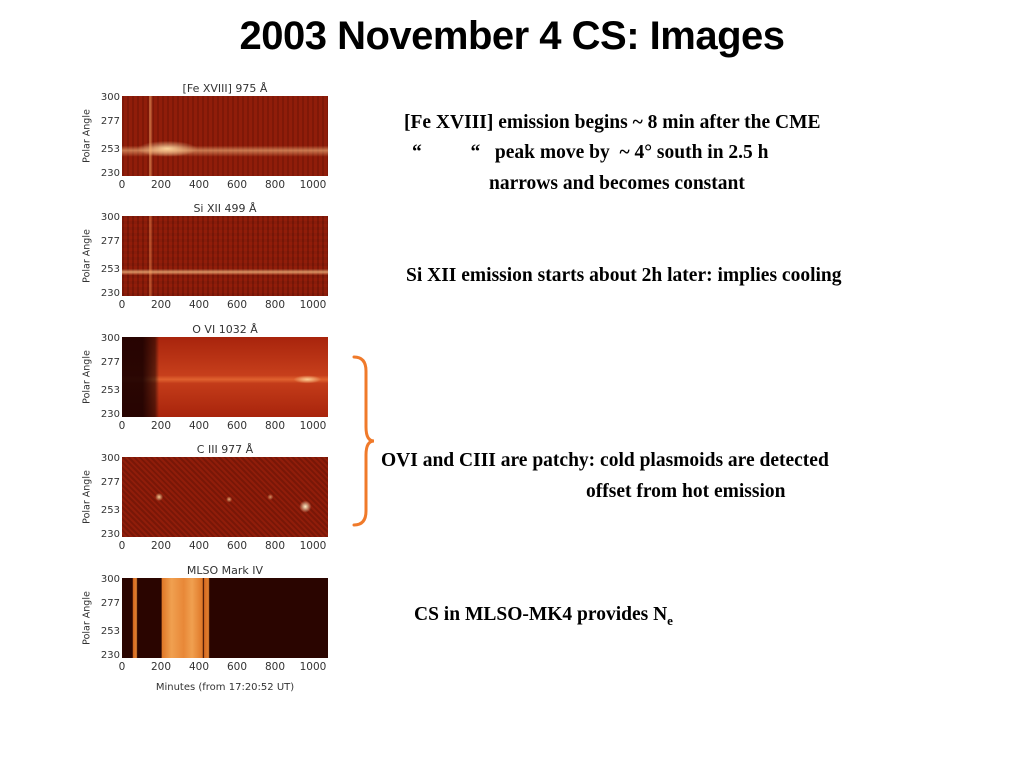 The width and height of the screenshot is (1024, 768). What do you see at coordinates (225, 208) in the screenshot?
I see `panel-title: Si XII 499 Å` at bounding box center [225, 208].